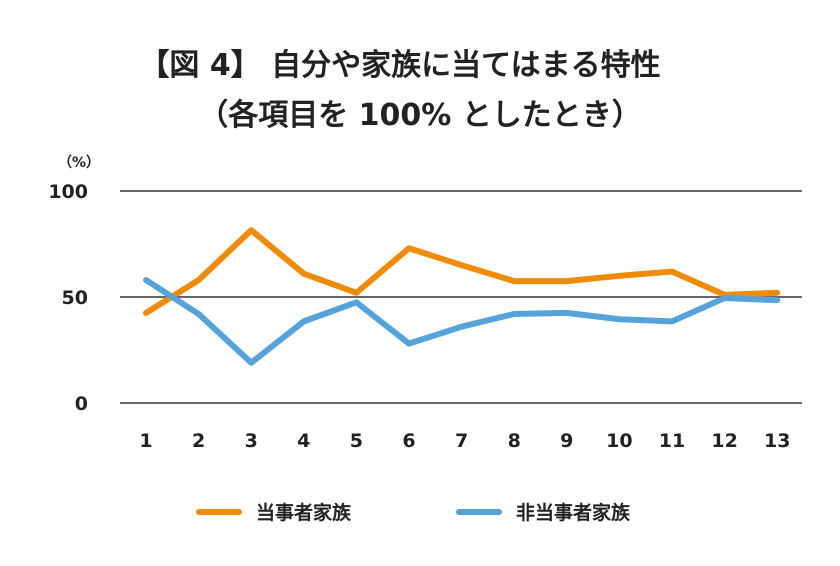  I want to click on x-tick-label: 3, so click(251, 441).